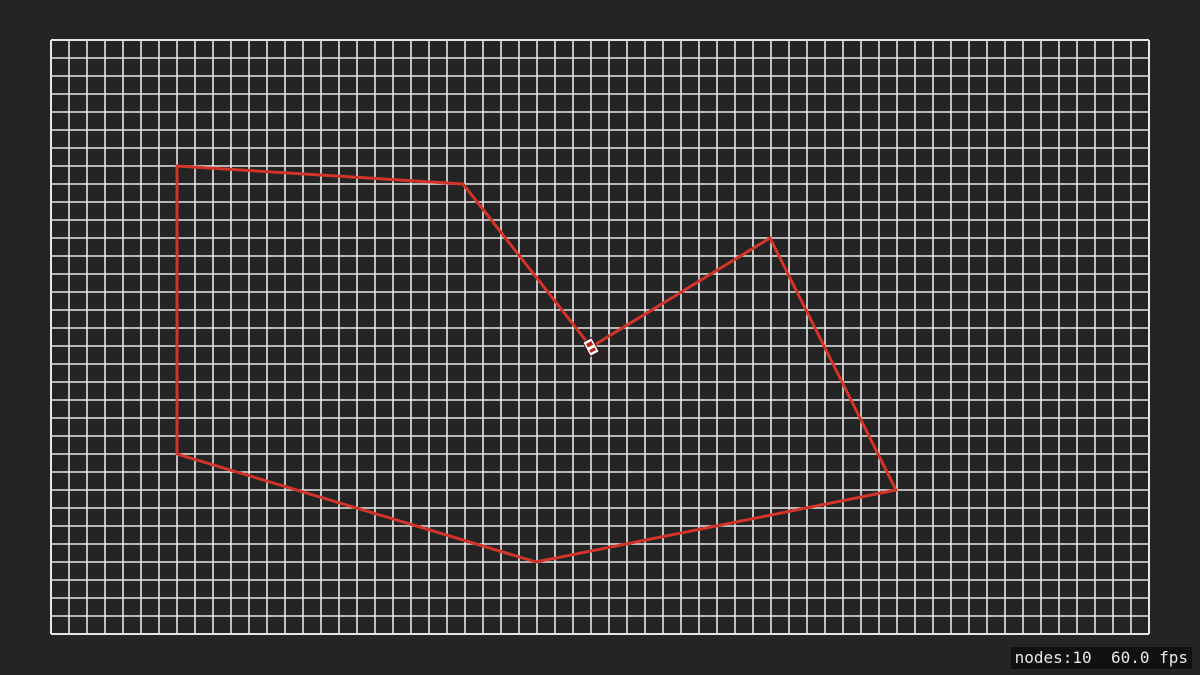  I want to click on stats-overlay: nodes:10 60.0 fps, so click(1101, 658).